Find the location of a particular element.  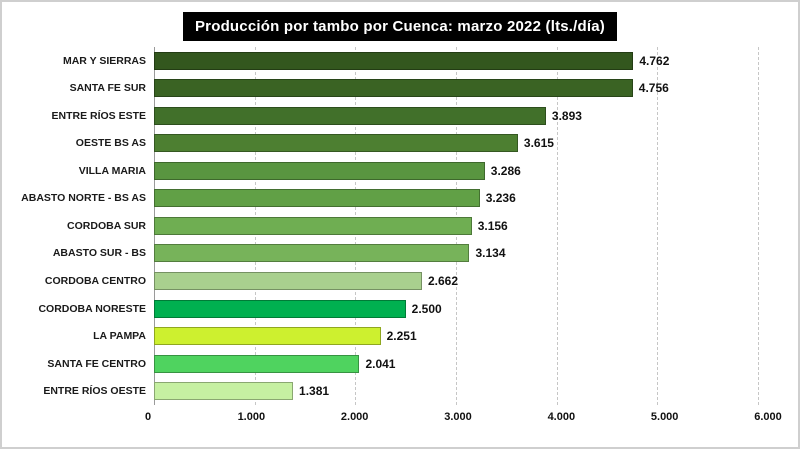

bar-row: MAR Y SIERRAS 4.762 is located at coordinates (398, 61).